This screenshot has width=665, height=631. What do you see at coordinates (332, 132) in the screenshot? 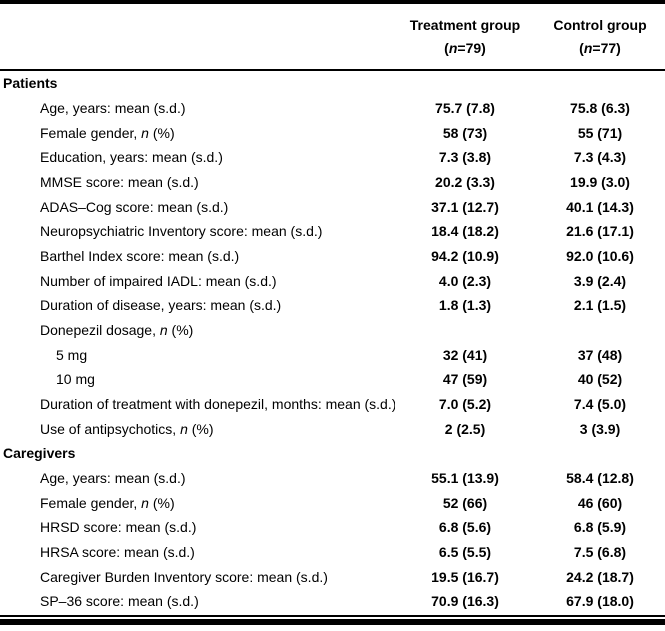
I see `table-row: Female gender, n (%) 58 (73) 55 (71)` at bounding box center [332, 132].